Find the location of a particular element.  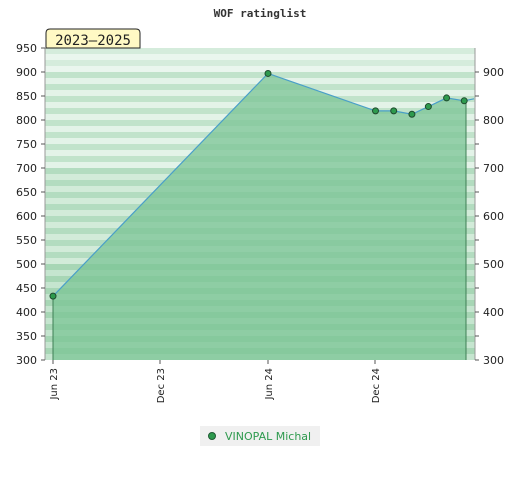

y-tick-label: 350 is located at coordinates (26, 336).